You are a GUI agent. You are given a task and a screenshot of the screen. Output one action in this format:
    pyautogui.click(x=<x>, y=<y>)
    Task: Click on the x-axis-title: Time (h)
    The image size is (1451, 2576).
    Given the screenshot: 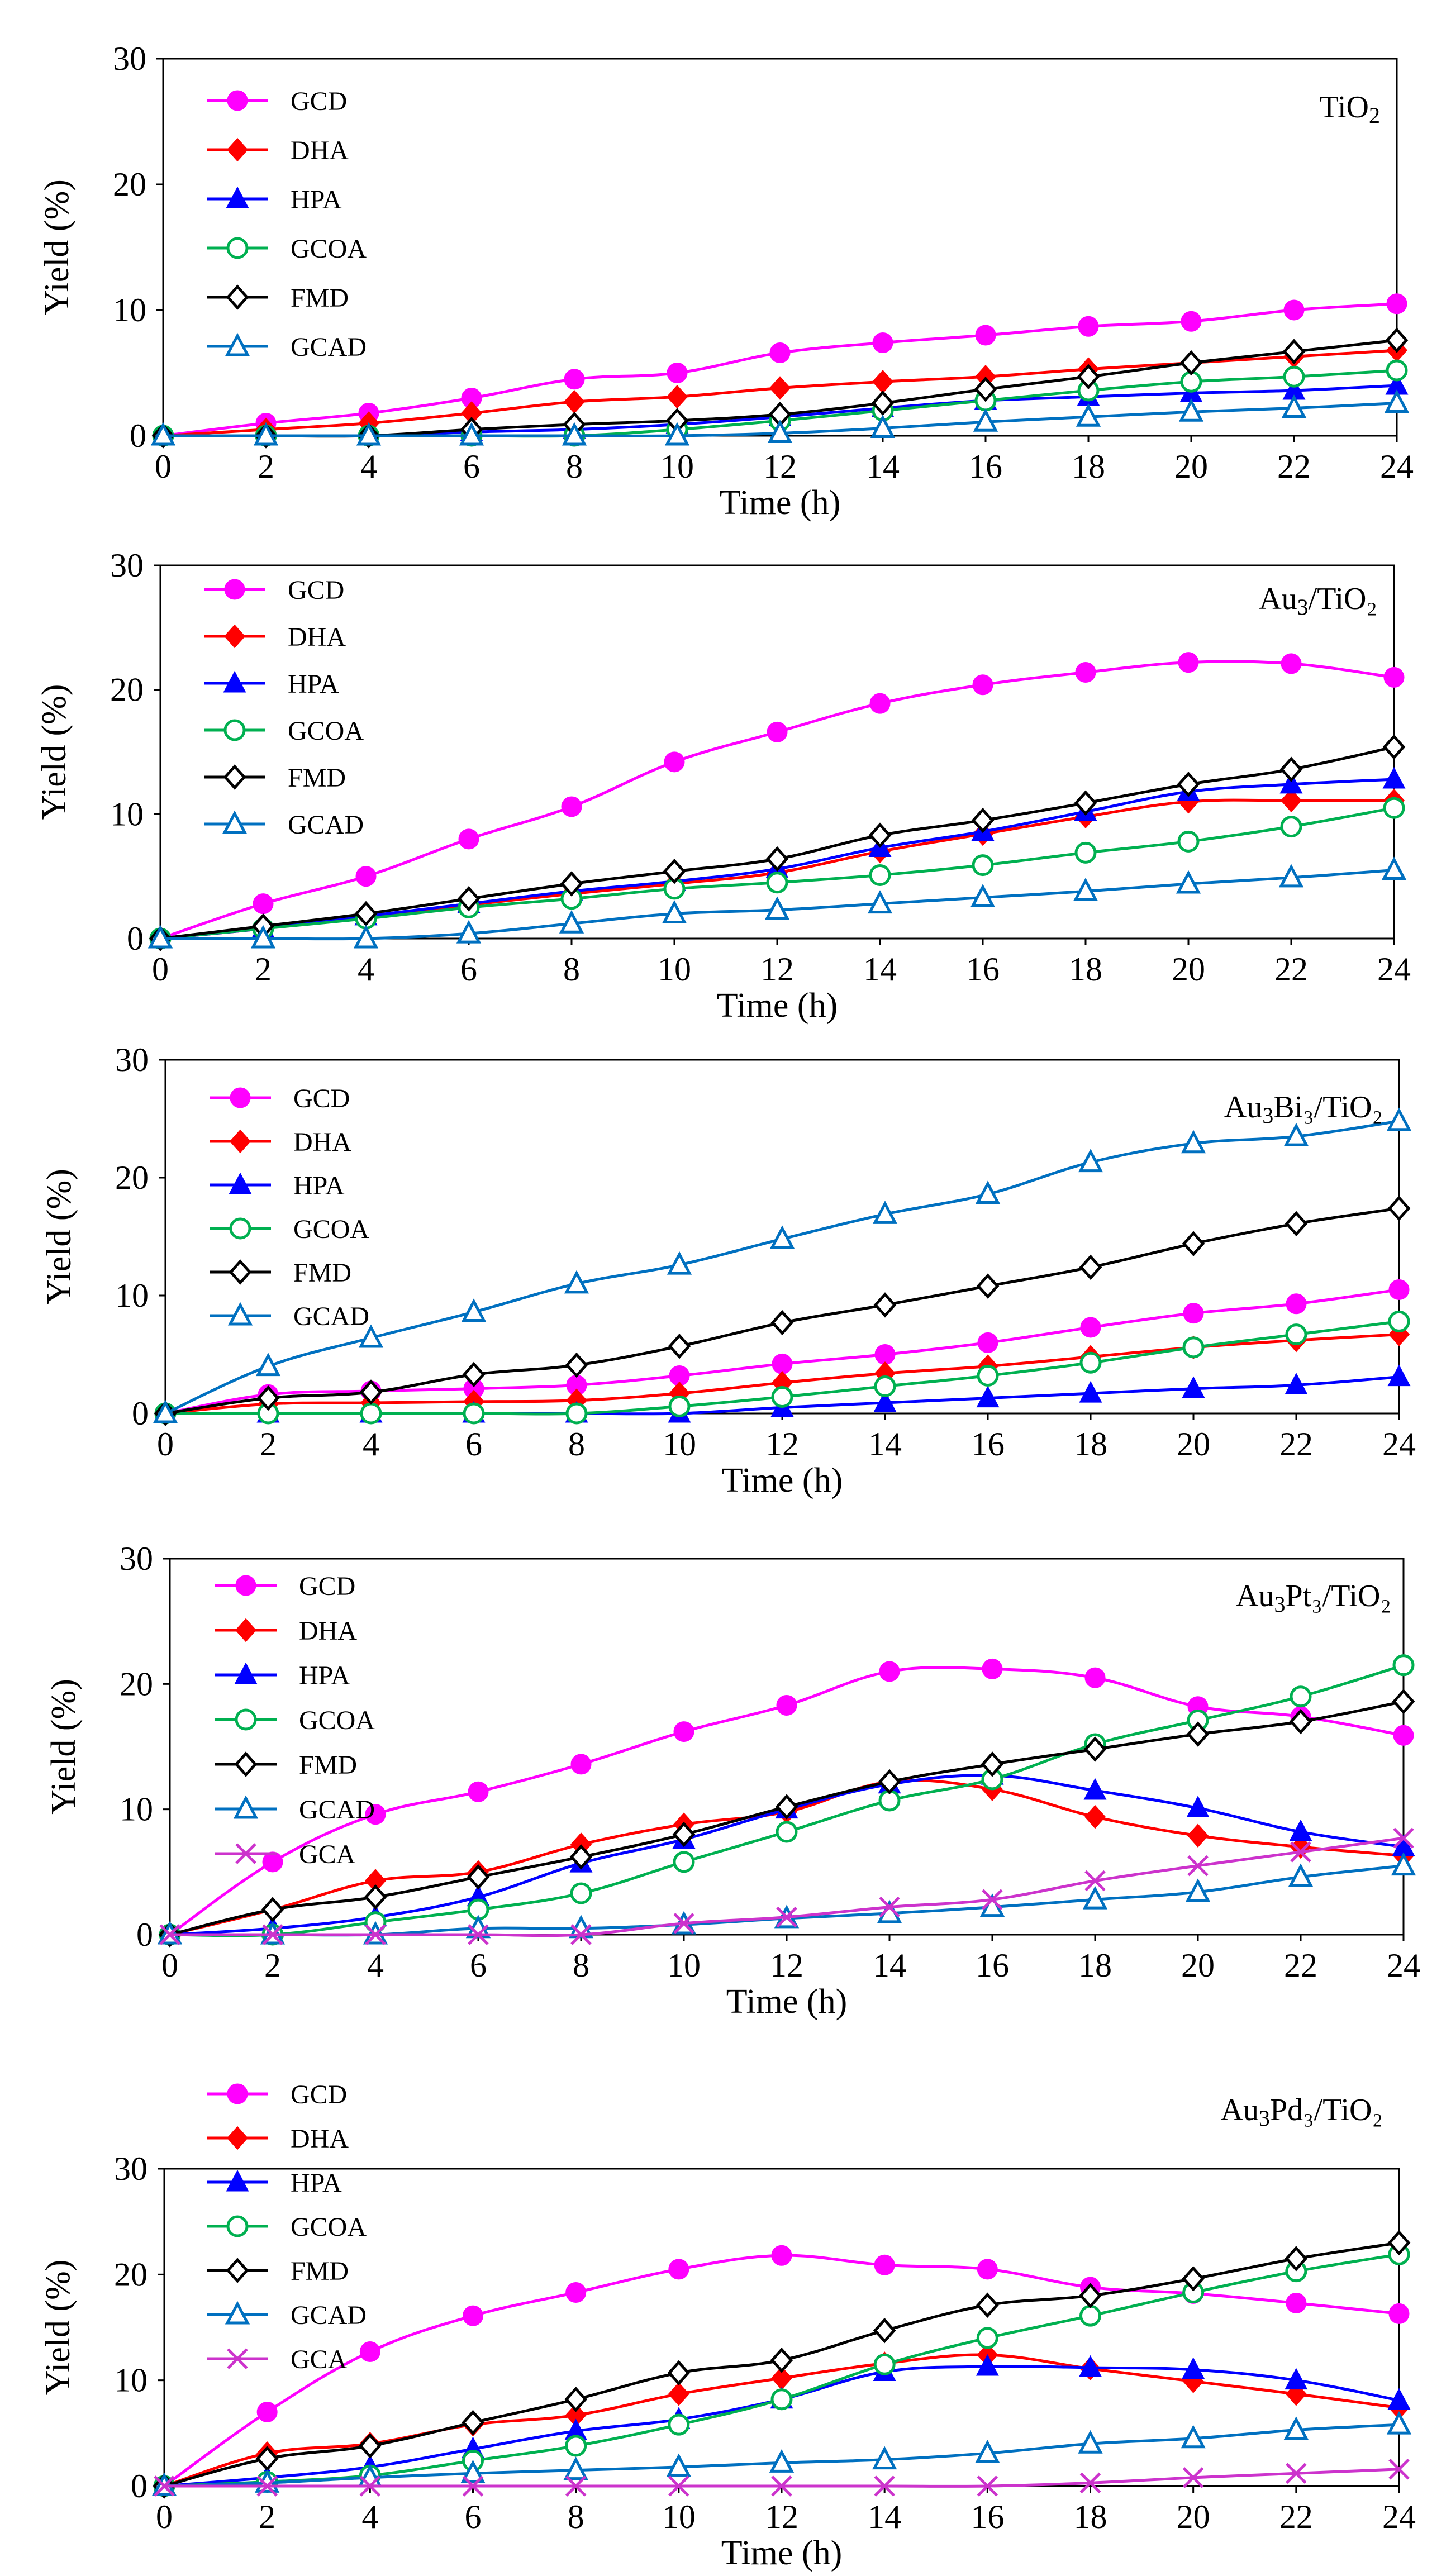 What is the action you would take?
    pyautogui.click(x=786, y=2002)
    